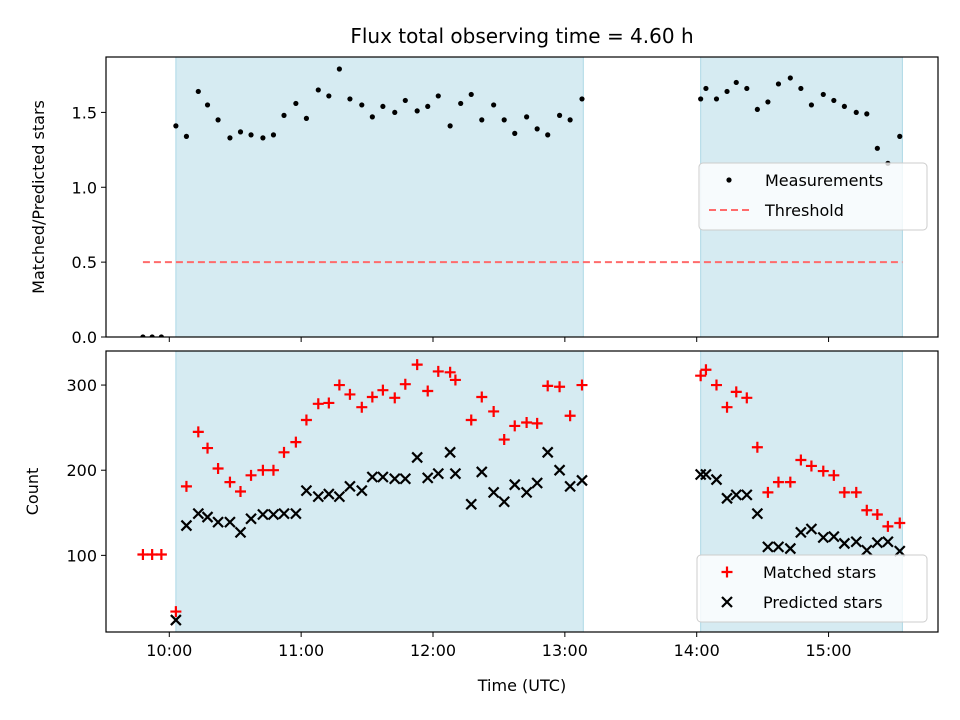 This screenshot has height=720, width=960. Describe the element at coordinates (565, 650) in the screenshot. I see `x-tick-label: 13:00` at that location.